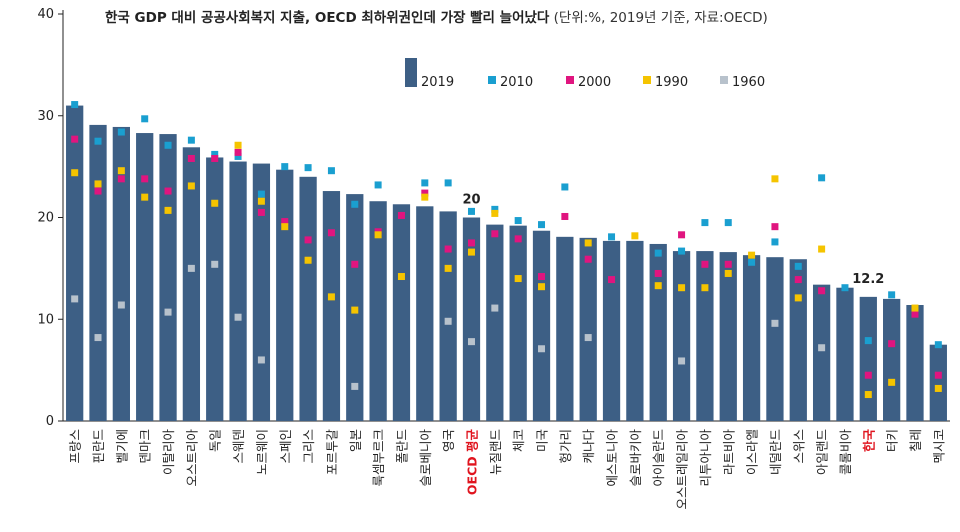 This screenshot has height=532, width=960. Describe the element at coordinates (448, 440) in the screenshot. I see `x-tick-label: 영국` at that location.